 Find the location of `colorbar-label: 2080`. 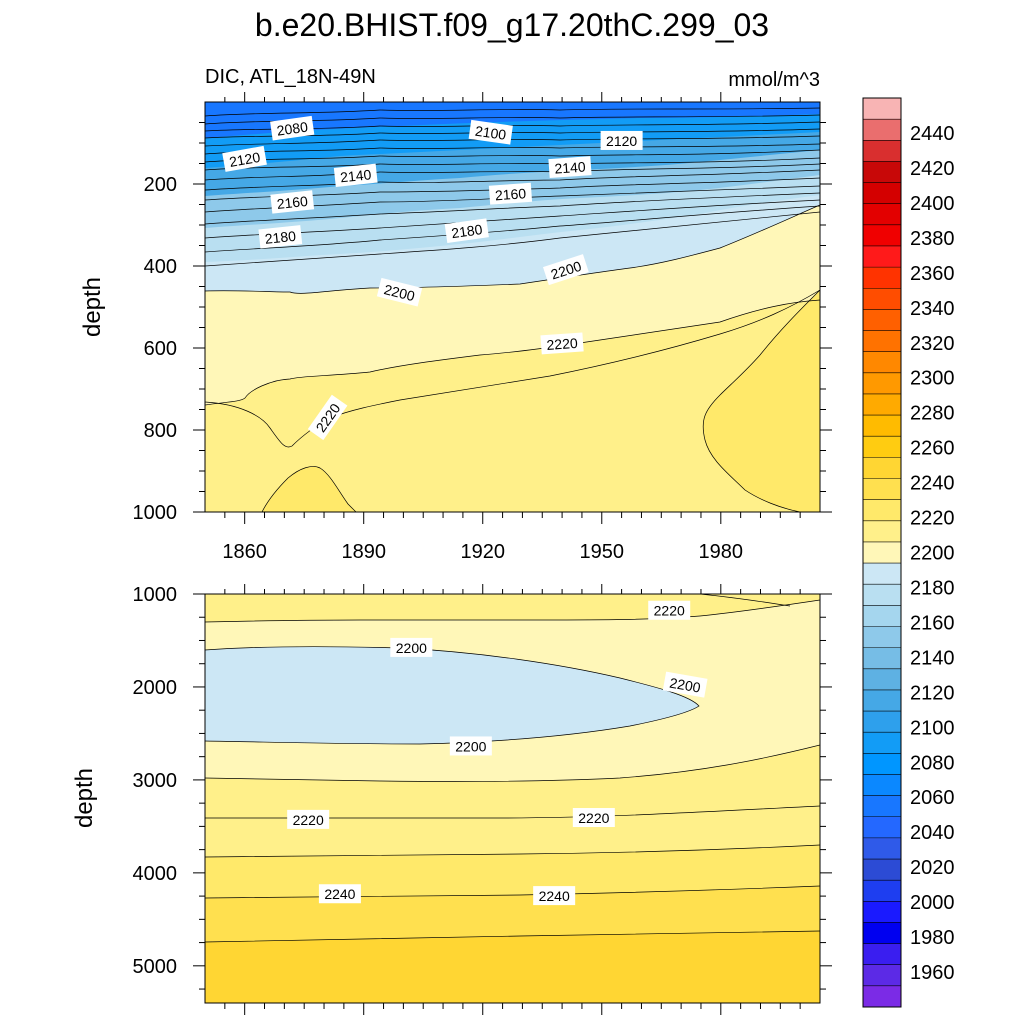

colorbar-label: 2080 is located at coordinates (932, 763).